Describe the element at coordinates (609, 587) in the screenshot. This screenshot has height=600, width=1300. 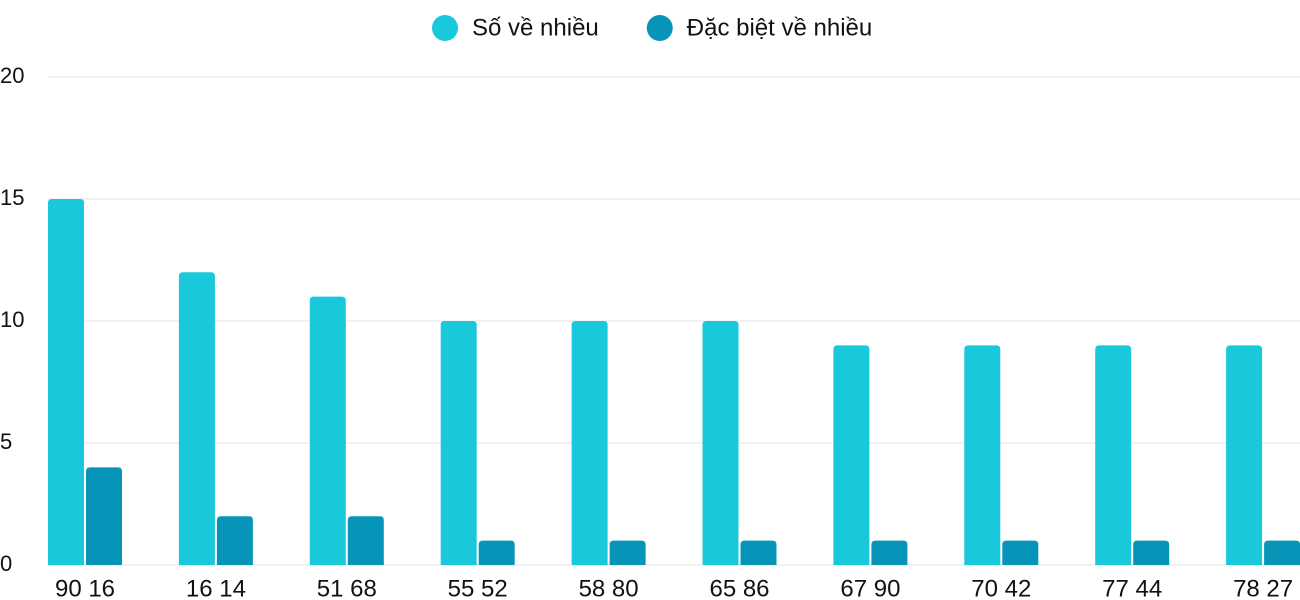
I see `x-tick-label: 58 80` at that location.